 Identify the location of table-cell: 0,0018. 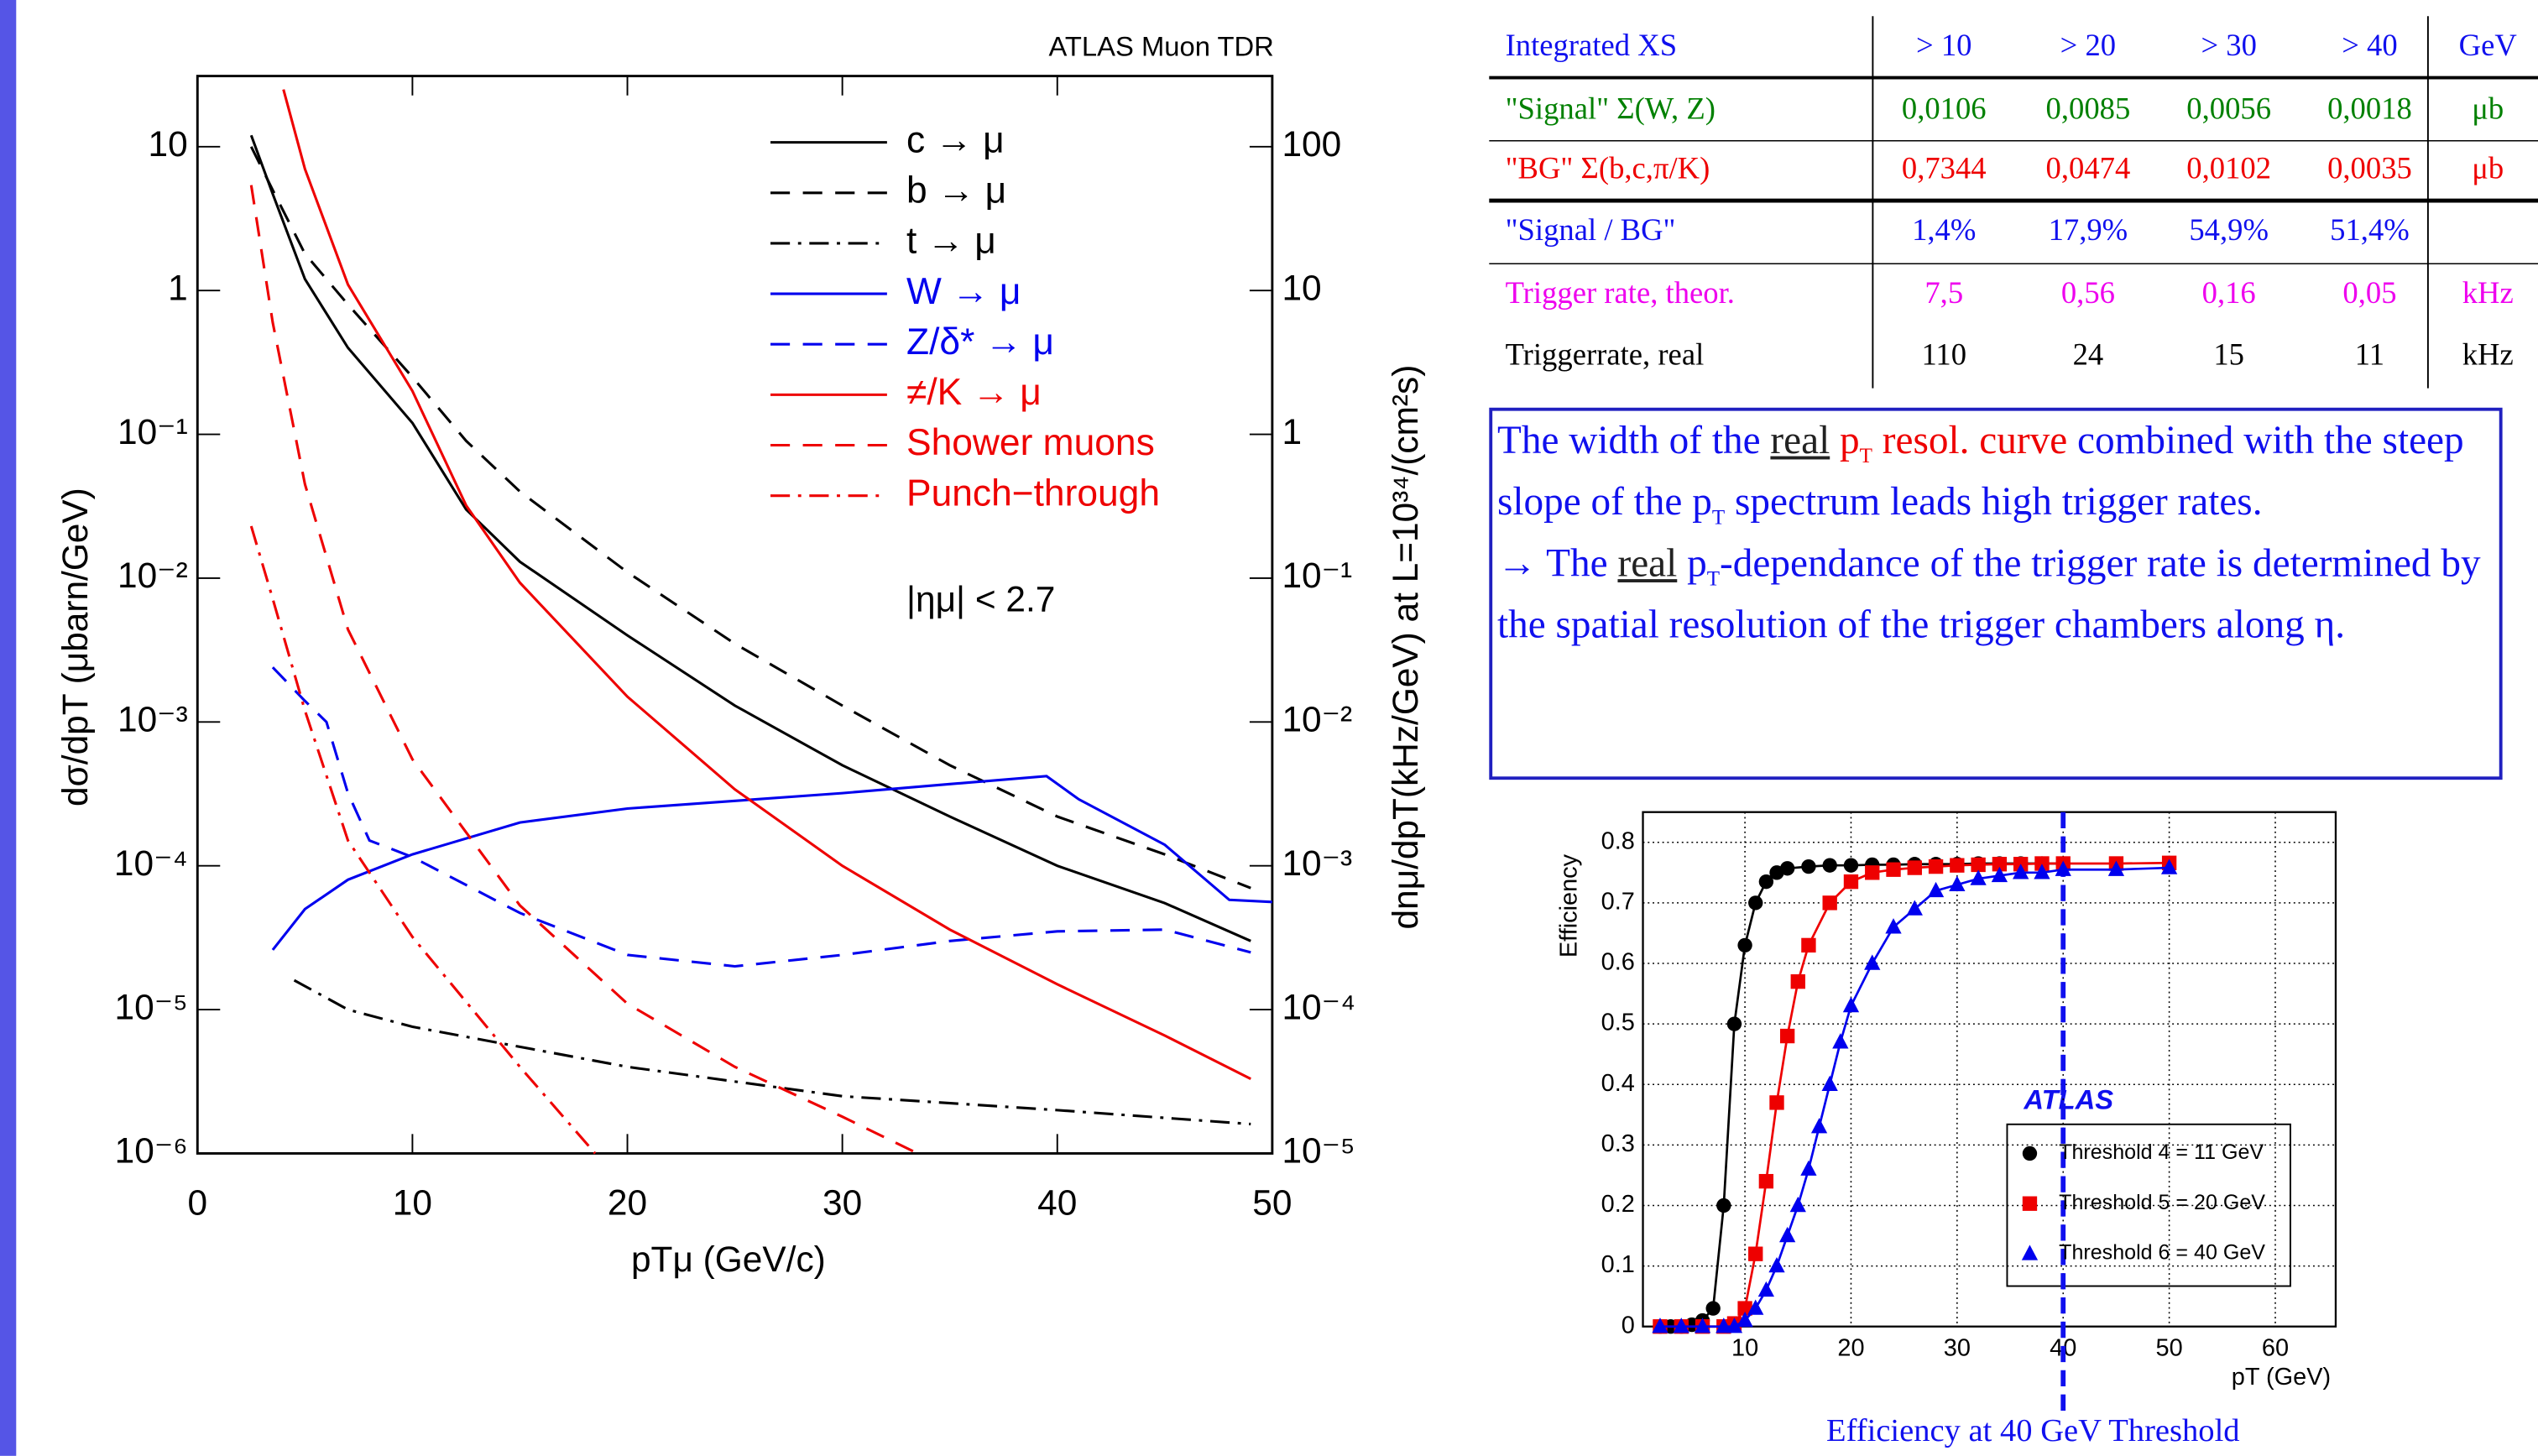
(2369, 108).